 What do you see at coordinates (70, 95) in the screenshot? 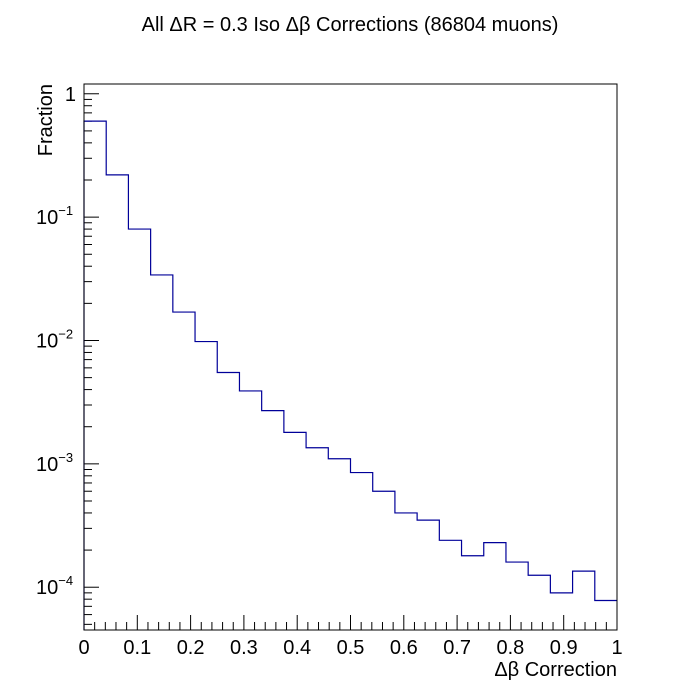
I see `y-tick-label: 1` at bounding box center [70, 95].